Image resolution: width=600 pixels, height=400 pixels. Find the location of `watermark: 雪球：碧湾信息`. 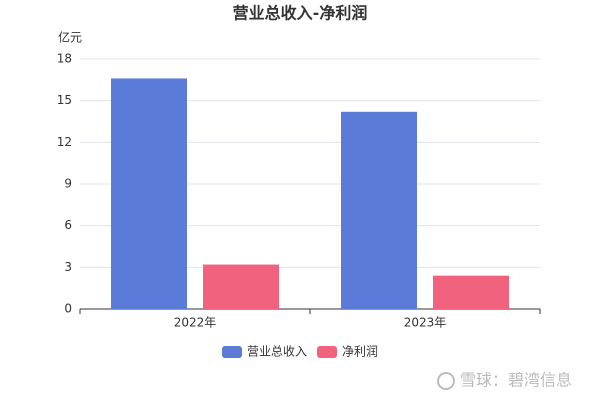

watermark: 雪球：碧湾信息 is located at coordinates (504, 380).